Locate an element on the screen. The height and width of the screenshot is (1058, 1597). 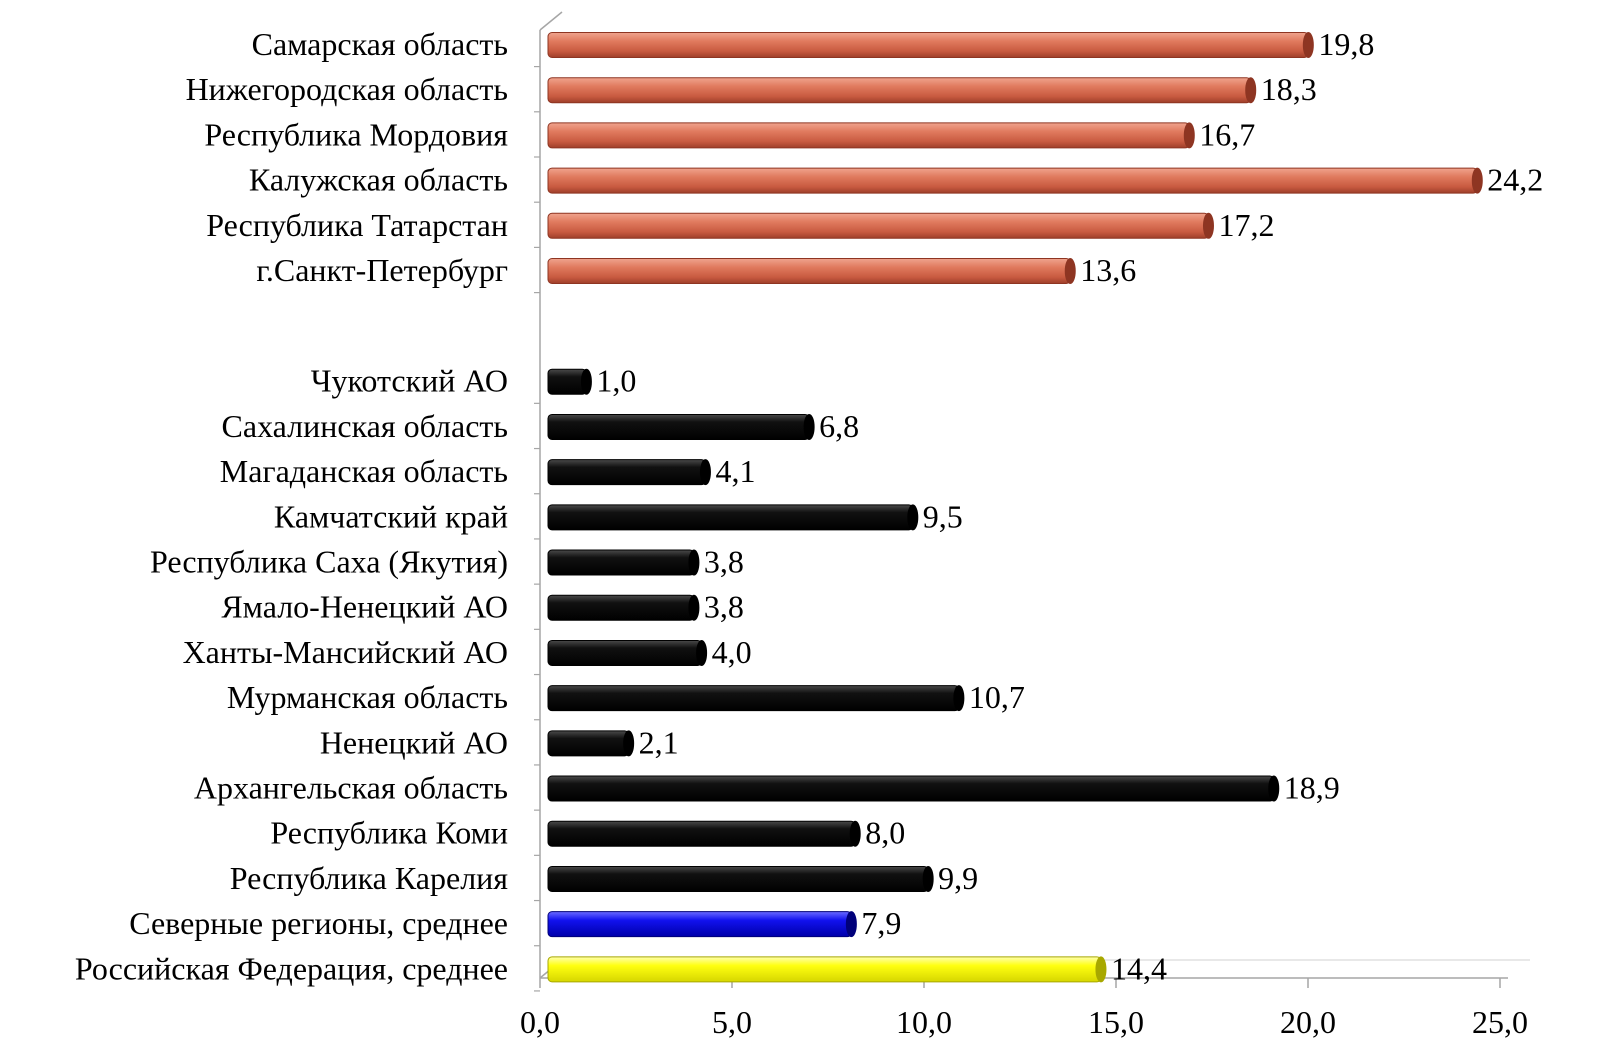
category-label: Ямало-Ненецкий АО is located at coordinates (364, 607).